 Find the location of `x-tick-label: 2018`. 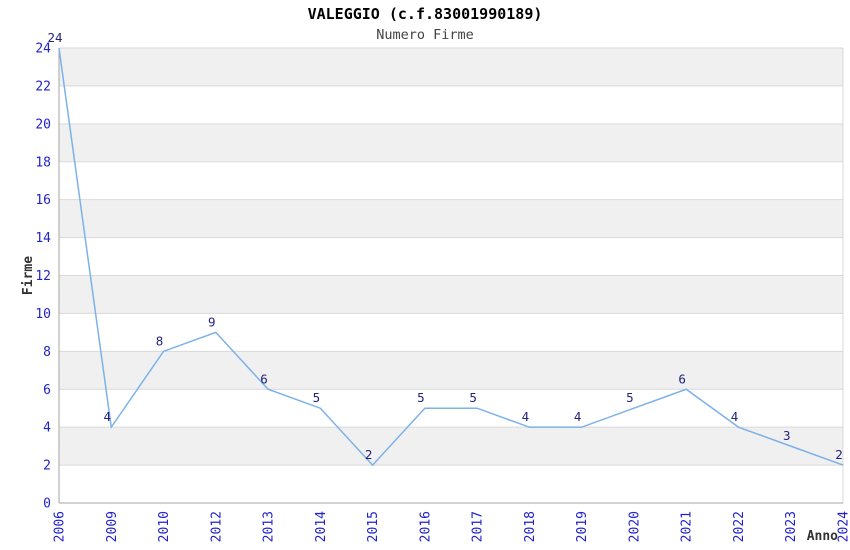

x-tick-label: 2018 is located at coordinates (530, 526).